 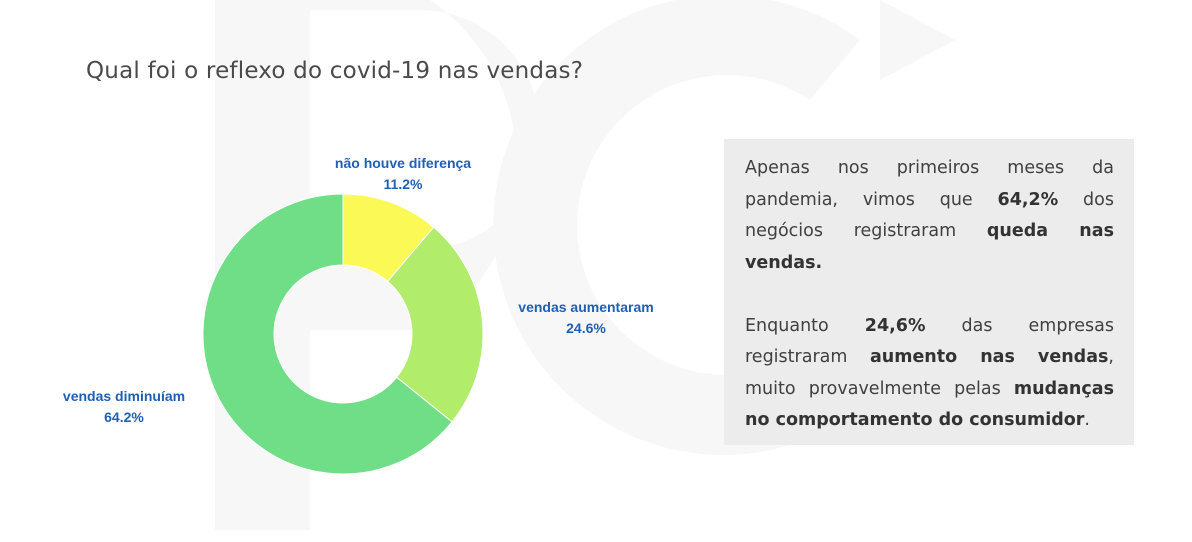 What do you see at coordinates (403, 184) in the screenshot?
I see `label-value: 11.2%` at bounding box center [403, 184].